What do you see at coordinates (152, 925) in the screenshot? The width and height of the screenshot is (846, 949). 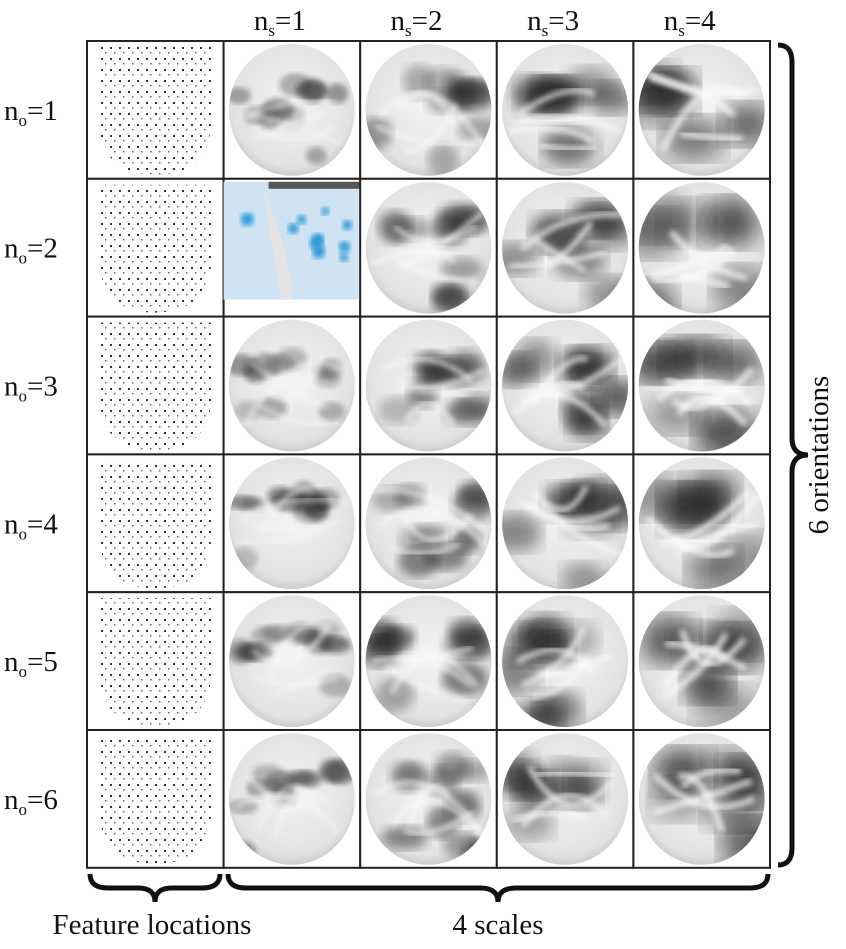 I see `features-label: Feature locations` at bounding box center [152, 925].